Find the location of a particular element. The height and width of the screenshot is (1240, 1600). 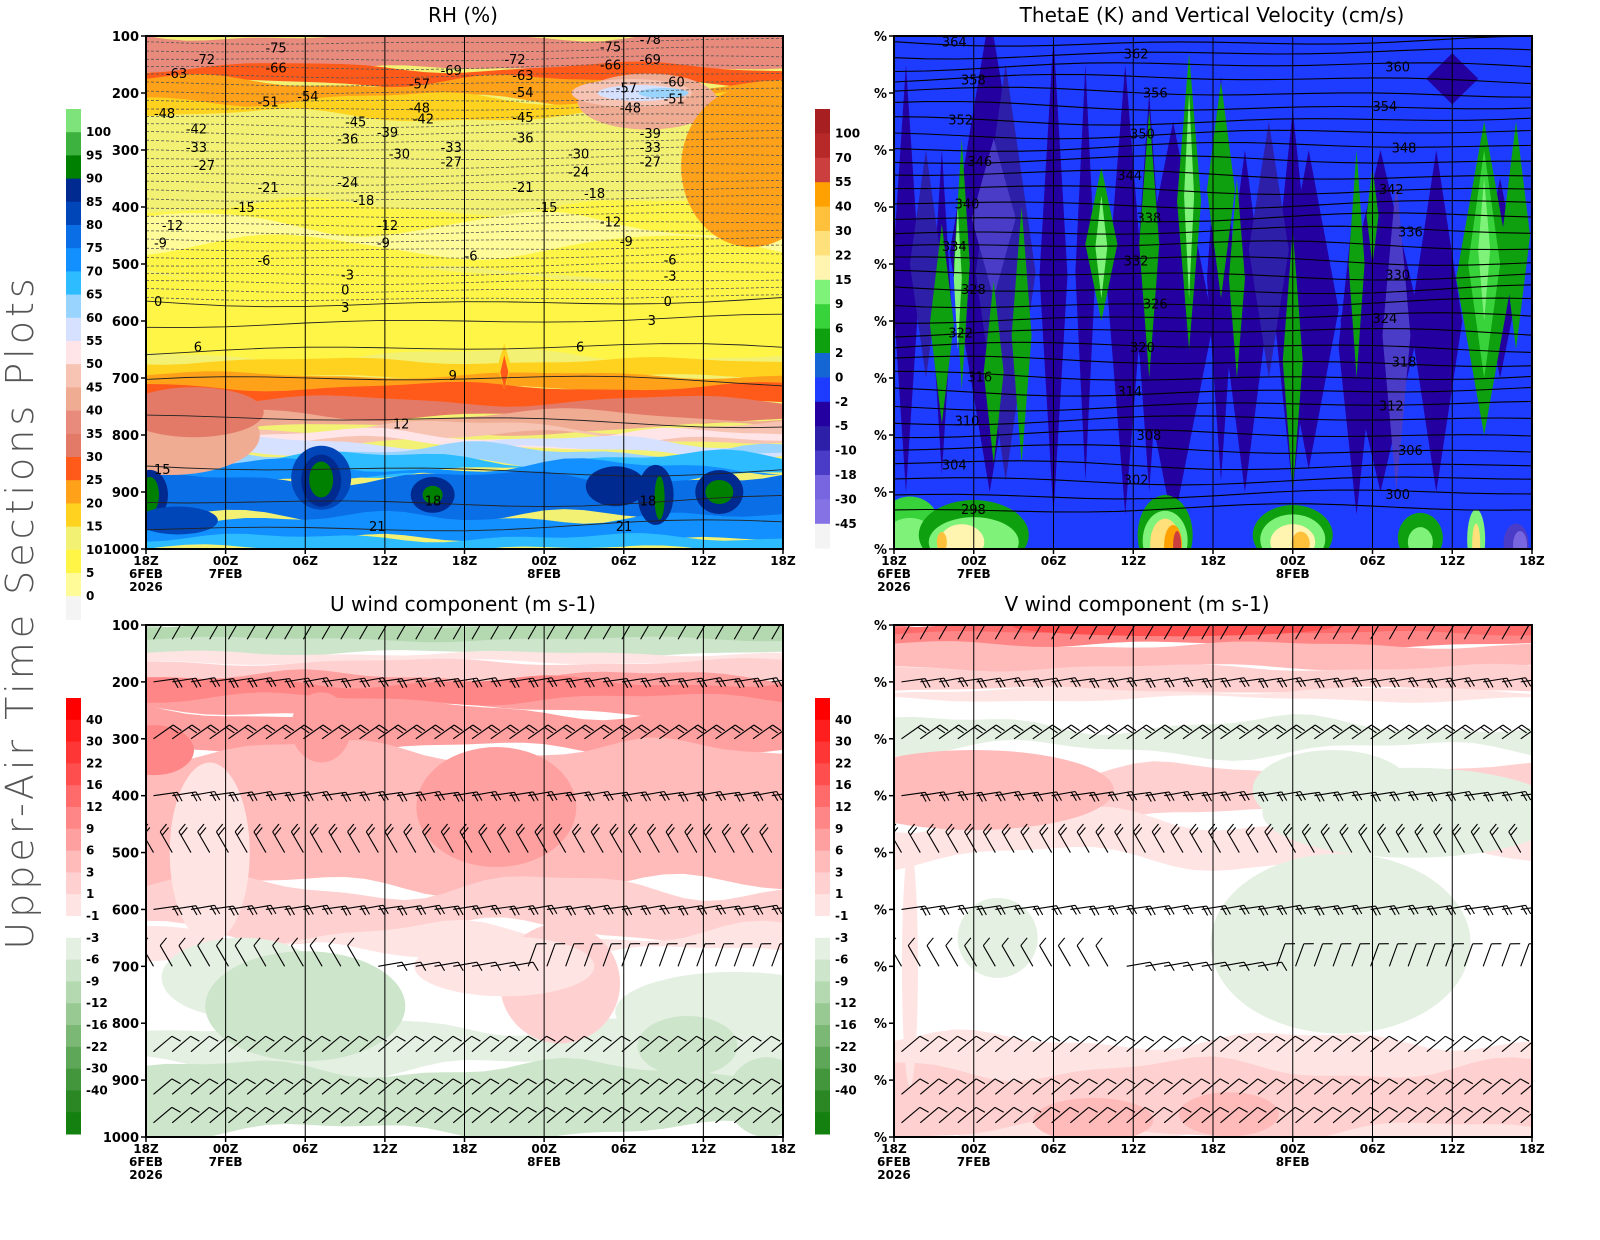

v-x-tick-label: 06Z is located at coordinates (1373, 1149).